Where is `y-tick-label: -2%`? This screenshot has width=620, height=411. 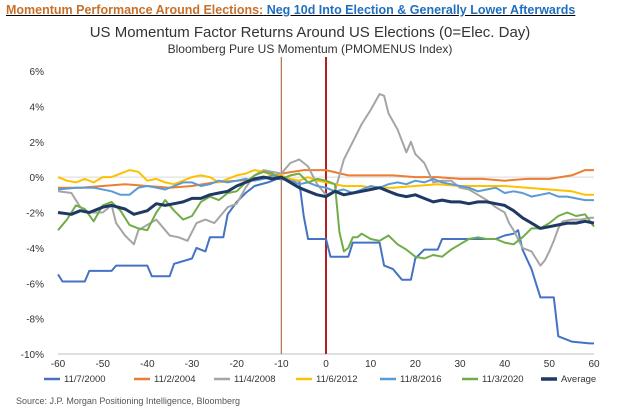 y-tick-label: -2% is located at coordinates (35, 214).